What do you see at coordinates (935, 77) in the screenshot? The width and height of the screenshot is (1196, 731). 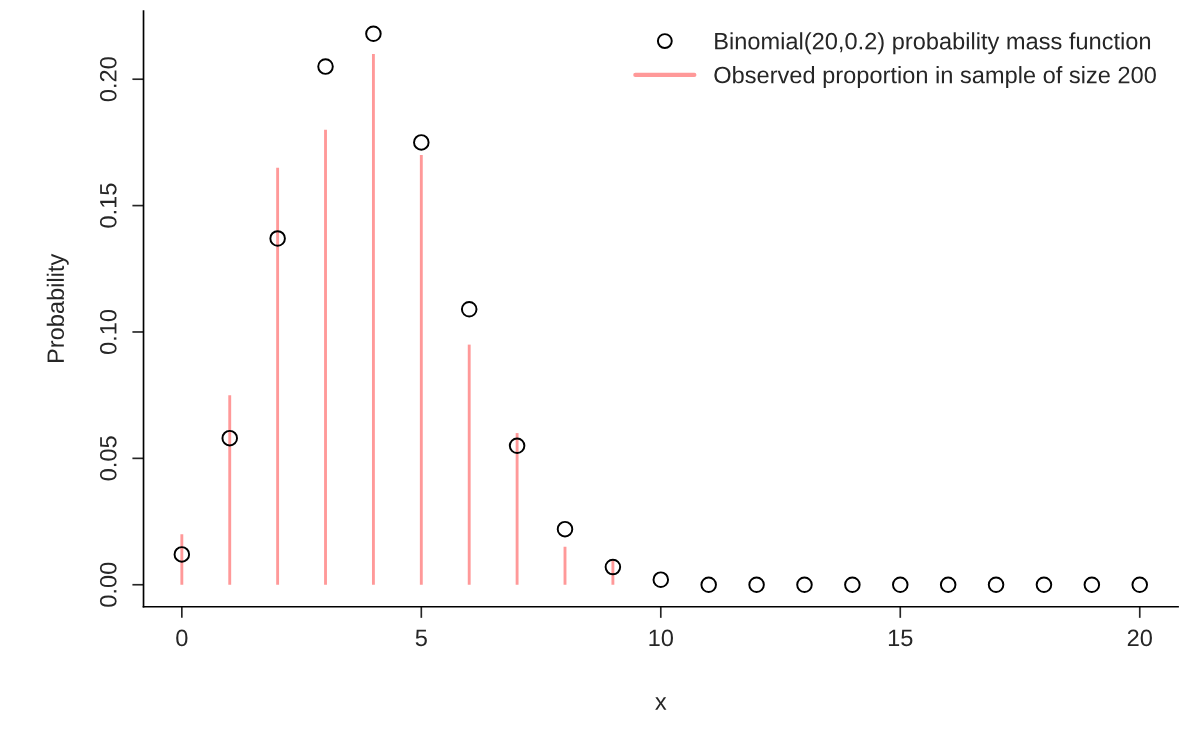 I see `legend-label: Observed proportion in sample of size 200` at bounding box center [935, 77].